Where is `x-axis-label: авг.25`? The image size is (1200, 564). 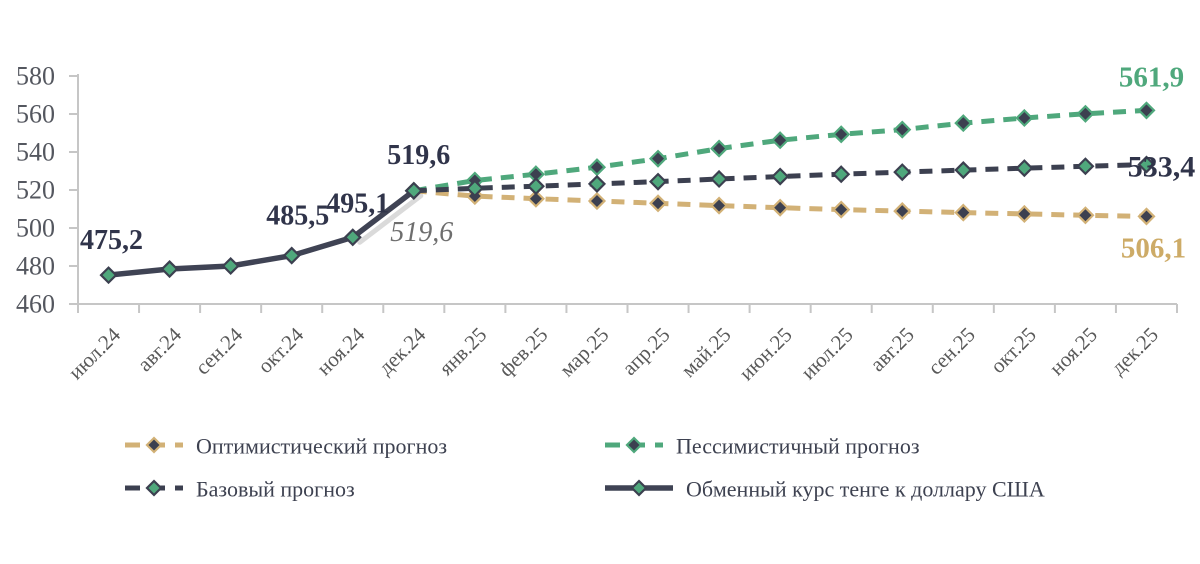 x-axis-label: авг.25 is located at coordinates (892, 350).